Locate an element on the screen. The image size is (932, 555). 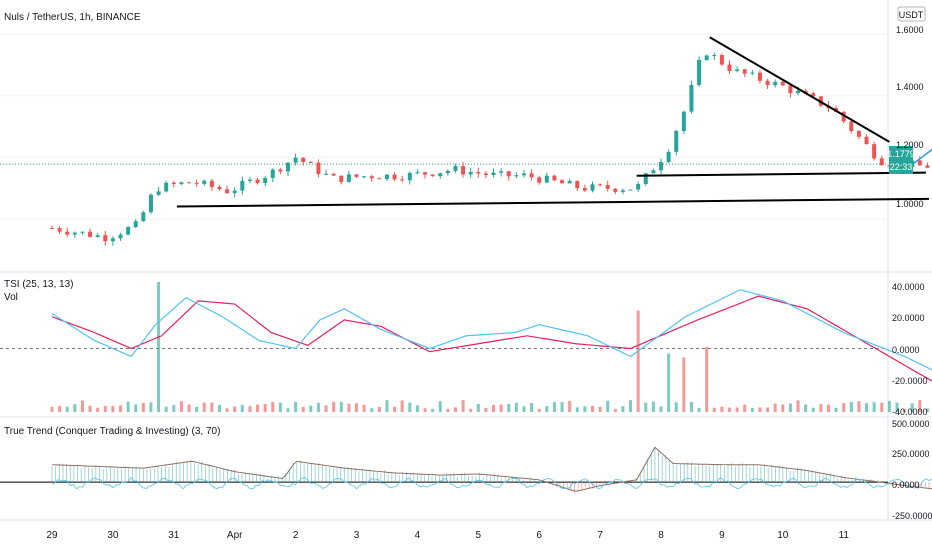
true-trend-pane is located at coordinates (466, 470).